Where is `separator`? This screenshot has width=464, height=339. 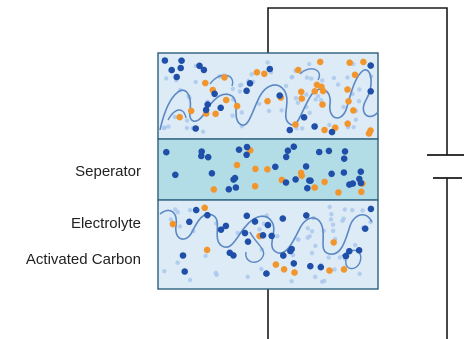
separator is located at coordinates (268, 169).